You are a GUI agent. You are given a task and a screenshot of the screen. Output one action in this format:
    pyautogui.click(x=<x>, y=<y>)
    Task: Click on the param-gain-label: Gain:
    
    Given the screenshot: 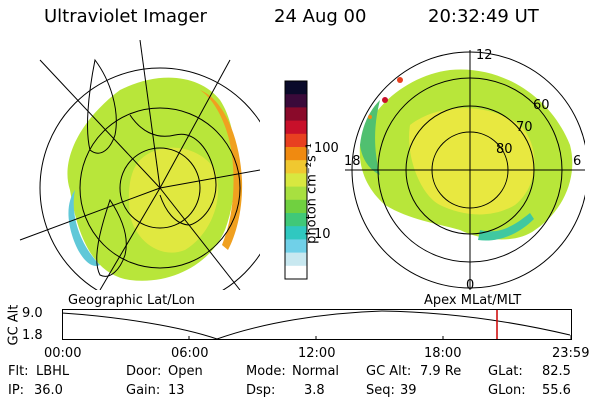 What is the action you would take?
    pyautogui.click(x=143, y=390)
    